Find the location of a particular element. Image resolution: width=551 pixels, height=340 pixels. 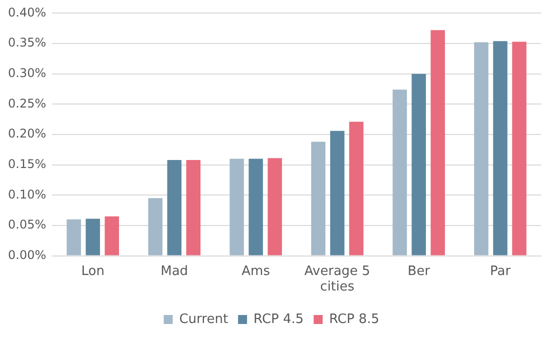

y-tick-label: 0.40% is located at coordinates (27, 12).